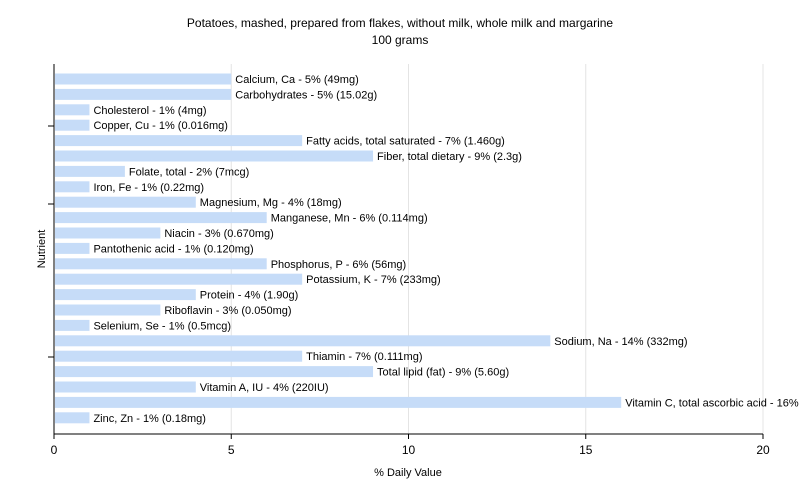  Describe the element at coordinates (620, 342) in the screenshot. I see `bar-label: Sodium, Na - 14% (332mg)` at that location.